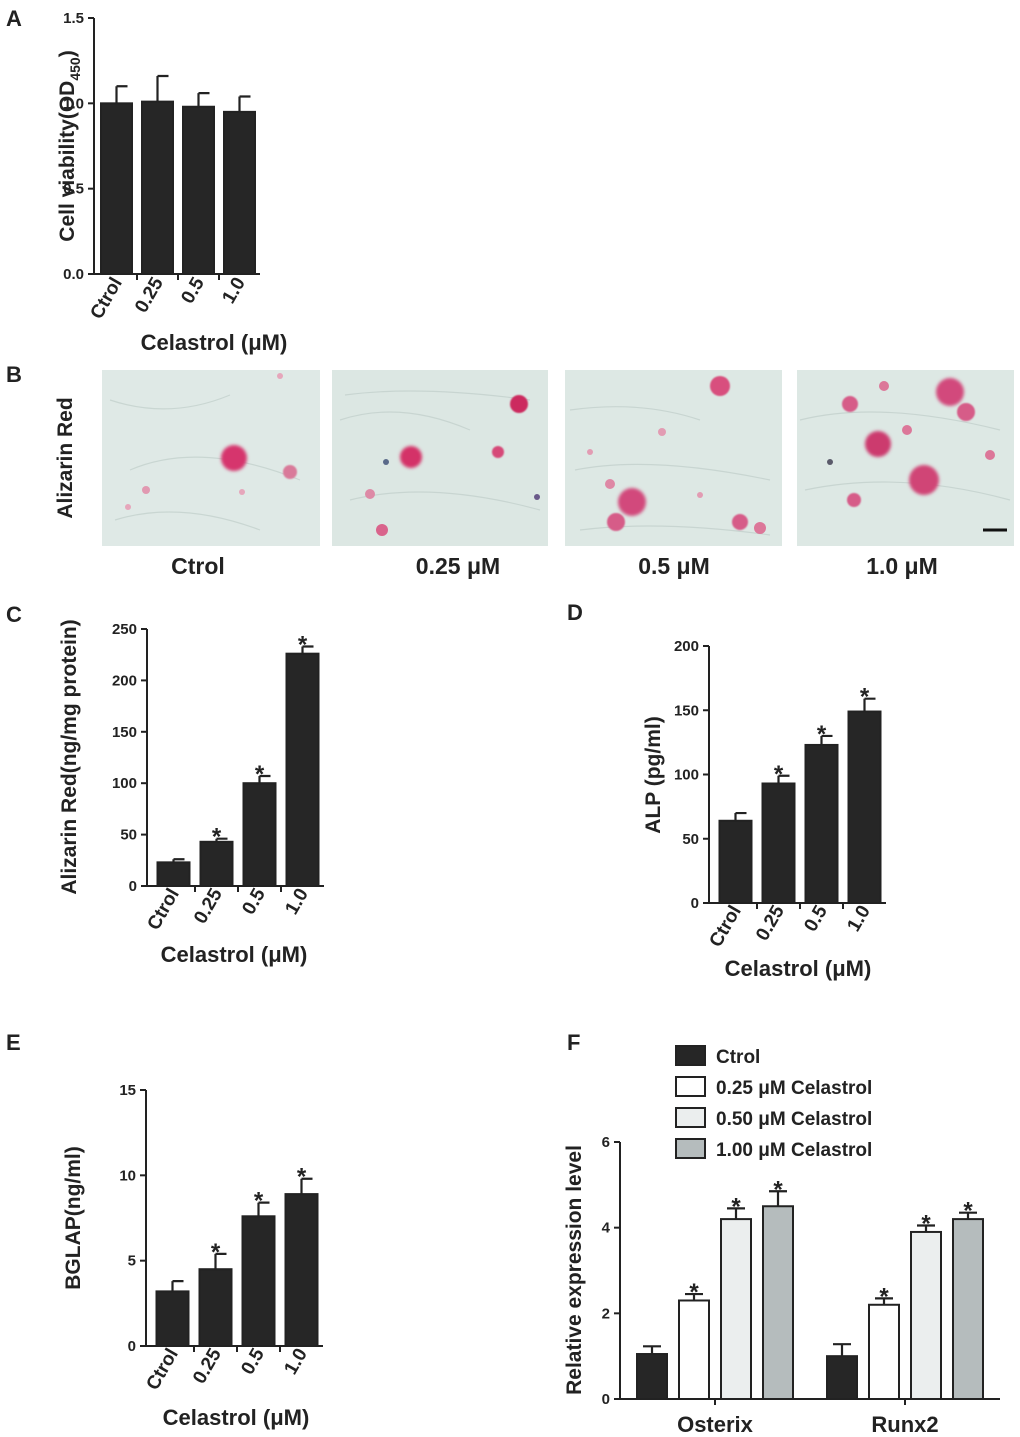 The image size is (1020, 1437). What do you see at coordinates (124, 629) in the screenshot?
I see `y-tick-label: 250` at bounding box center [124, 629].